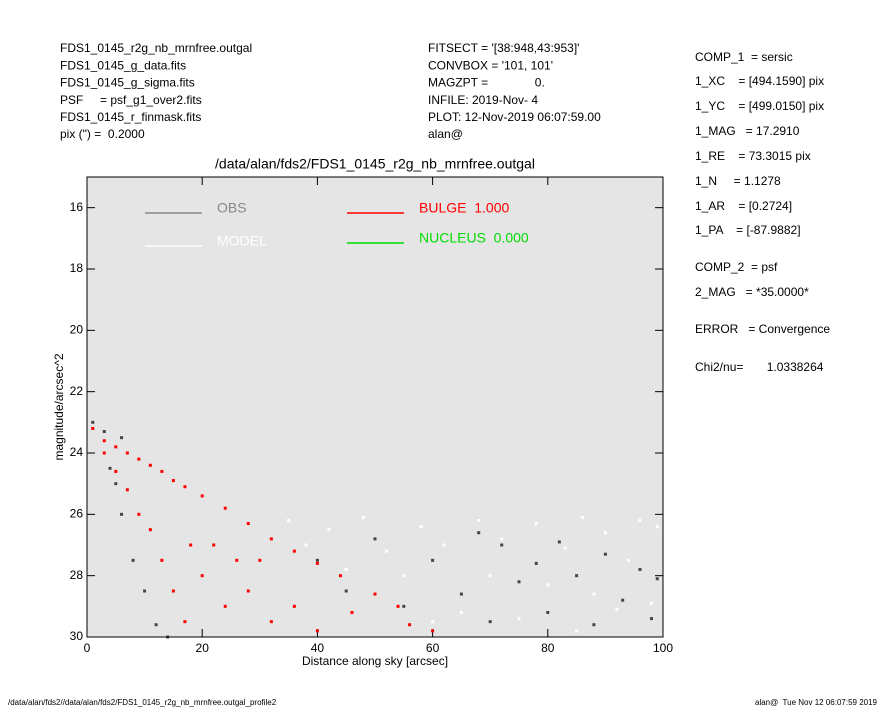  Describe the element at coordinates (738, 181) in the screenshot. I see `header-right-line: 1_N = 1.1278` at that location.